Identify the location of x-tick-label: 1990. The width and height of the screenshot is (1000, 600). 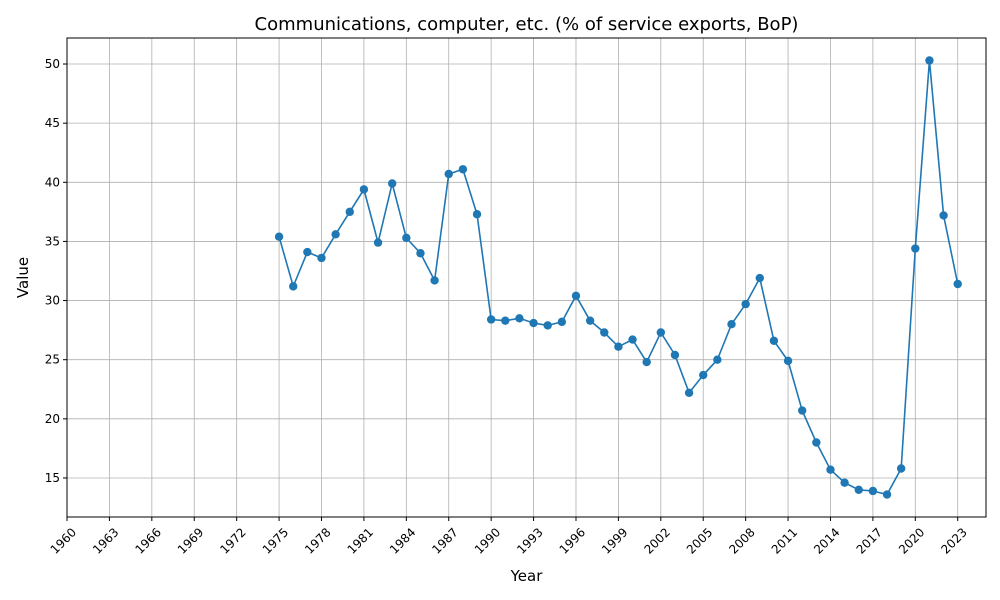
(487, 540).